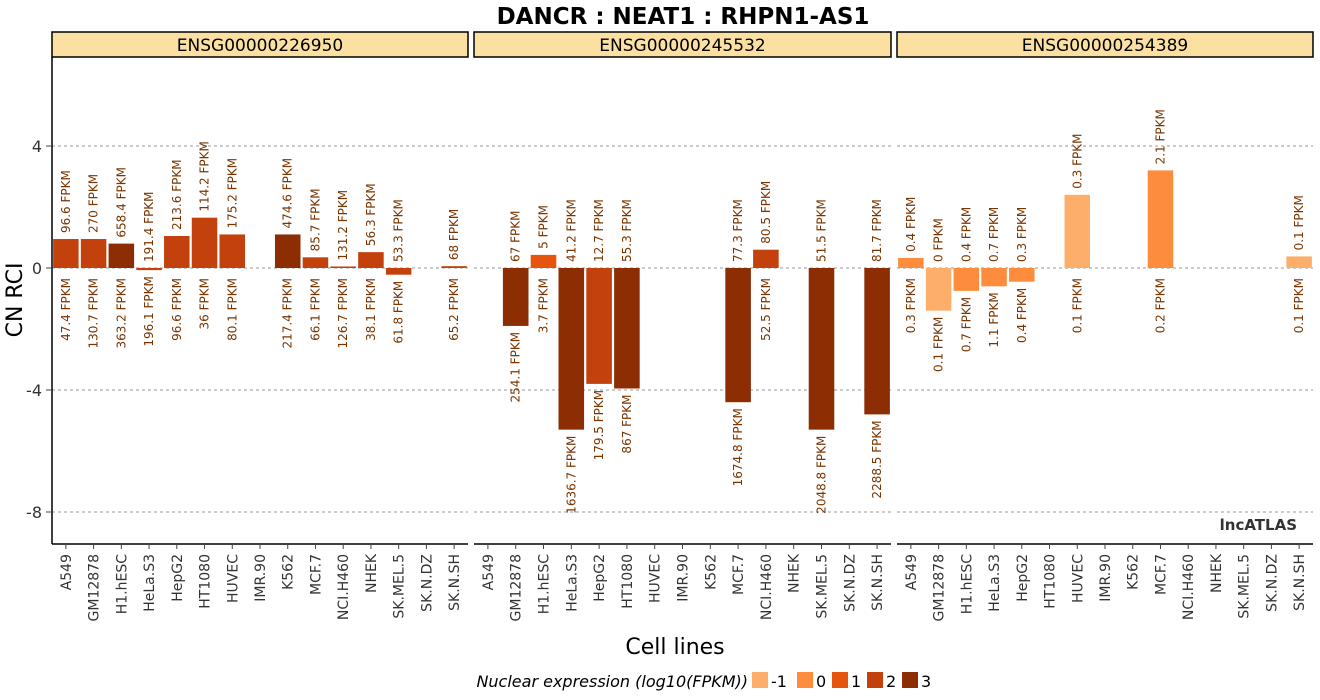 This screenshot has height=700, width=1320. Describe the element at coordinates (399, 230) in the screenshot. I see `bar-label-top: 53.3 FPKM` at that location.